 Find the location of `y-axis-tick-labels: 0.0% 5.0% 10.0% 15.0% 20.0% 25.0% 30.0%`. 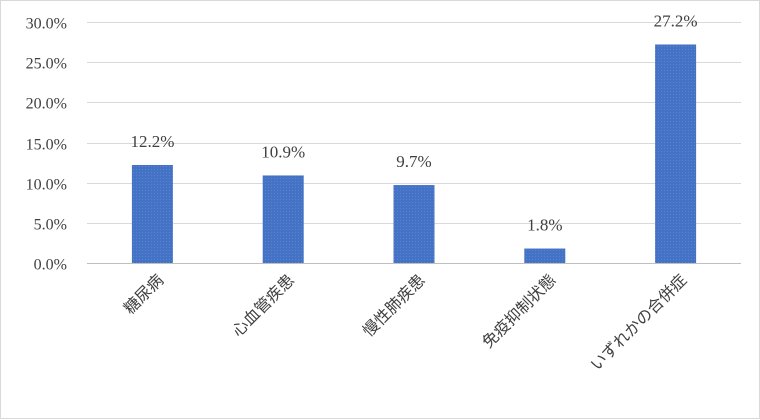

y-axis-tick-labels: 0.0% 5.0% 10.0% 15.0% 20.0% 25.0% 30.0% is located at coordinates (46, 145).